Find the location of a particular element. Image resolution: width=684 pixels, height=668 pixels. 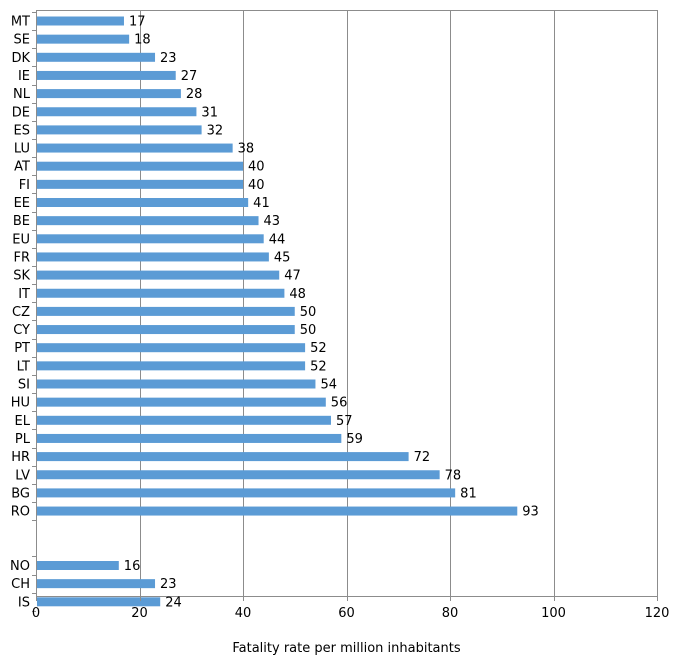

value-label-at: 40 is located at coordinates (256, 167).